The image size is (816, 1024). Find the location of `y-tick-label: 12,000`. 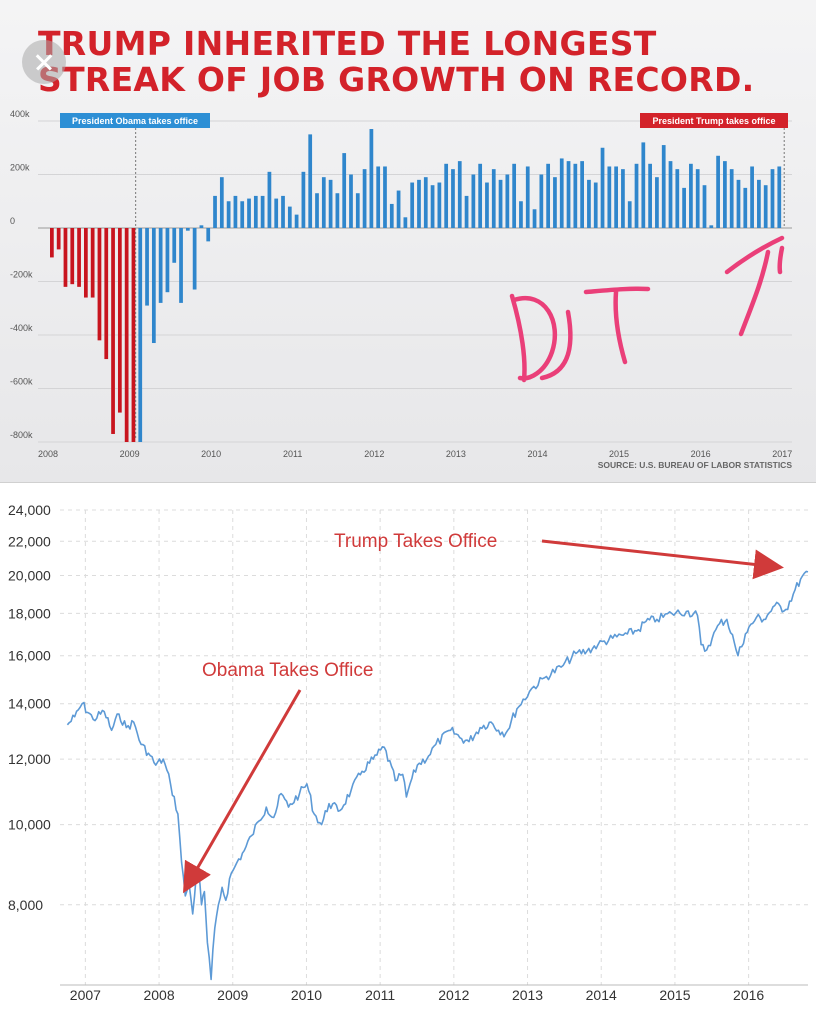

y-tick-label: 12,000 is located at coordinates (29, 759).